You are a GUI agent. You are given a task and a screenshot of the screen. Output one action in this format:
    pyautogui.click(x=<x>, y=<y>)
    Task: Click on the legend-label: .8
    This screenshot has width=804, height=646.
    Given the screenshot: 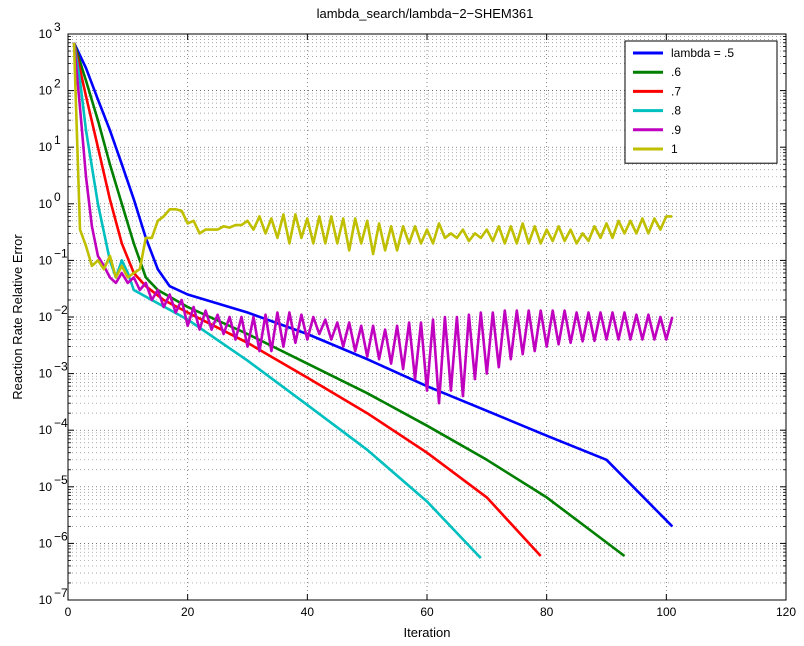 What is the action you would take?
    pyautogui.click(x=676, y=111)
    